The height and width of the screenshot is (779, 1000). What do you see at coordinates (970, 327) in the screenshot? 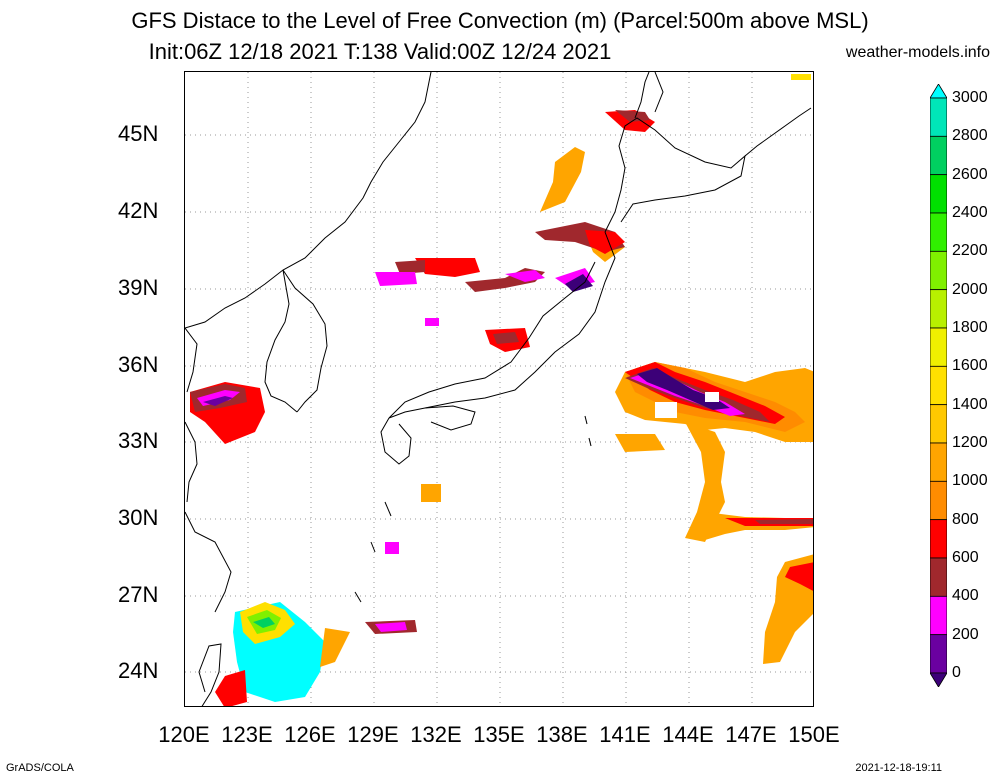
I see `colorbar-label: 1800` at bounding box center [970, 327].